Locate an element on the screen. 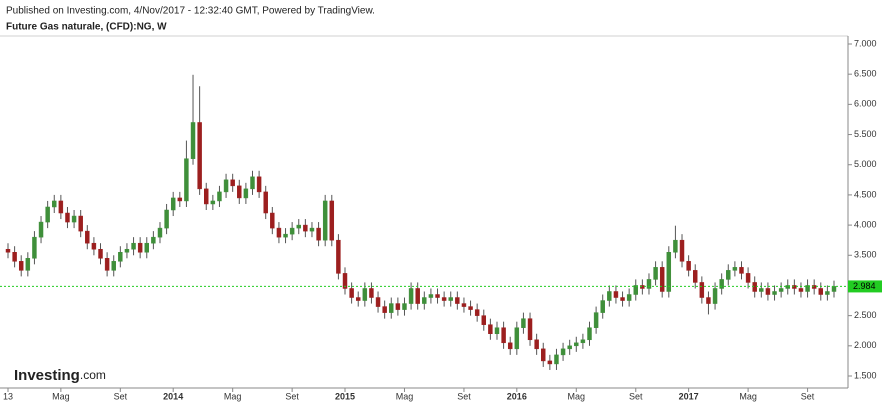  logo: Investing.com is located at coordinates (60, 375).